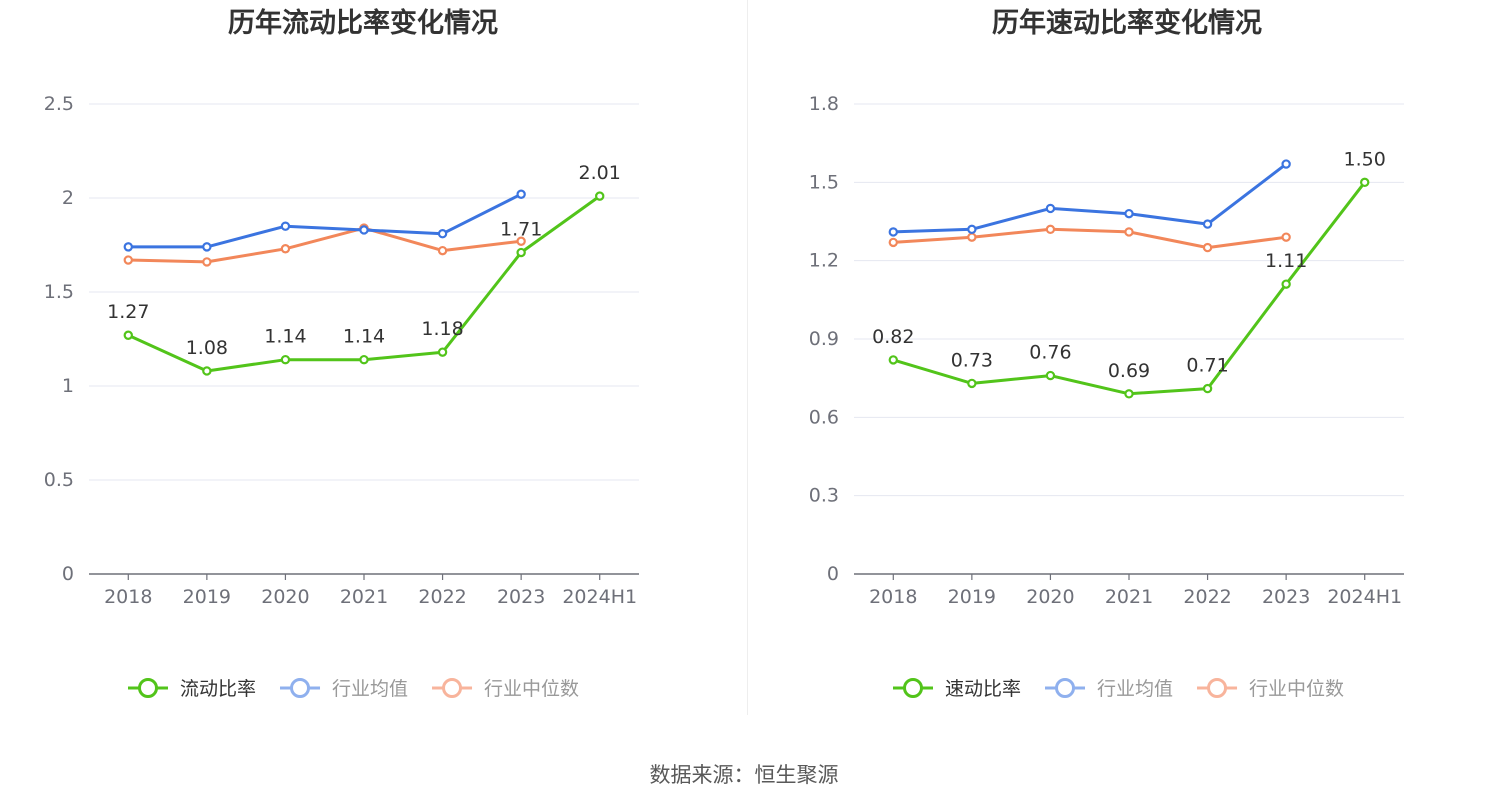 This screenshot has height=803, width=1489. I want to click on data-label: 0.82, so click(893, 337).